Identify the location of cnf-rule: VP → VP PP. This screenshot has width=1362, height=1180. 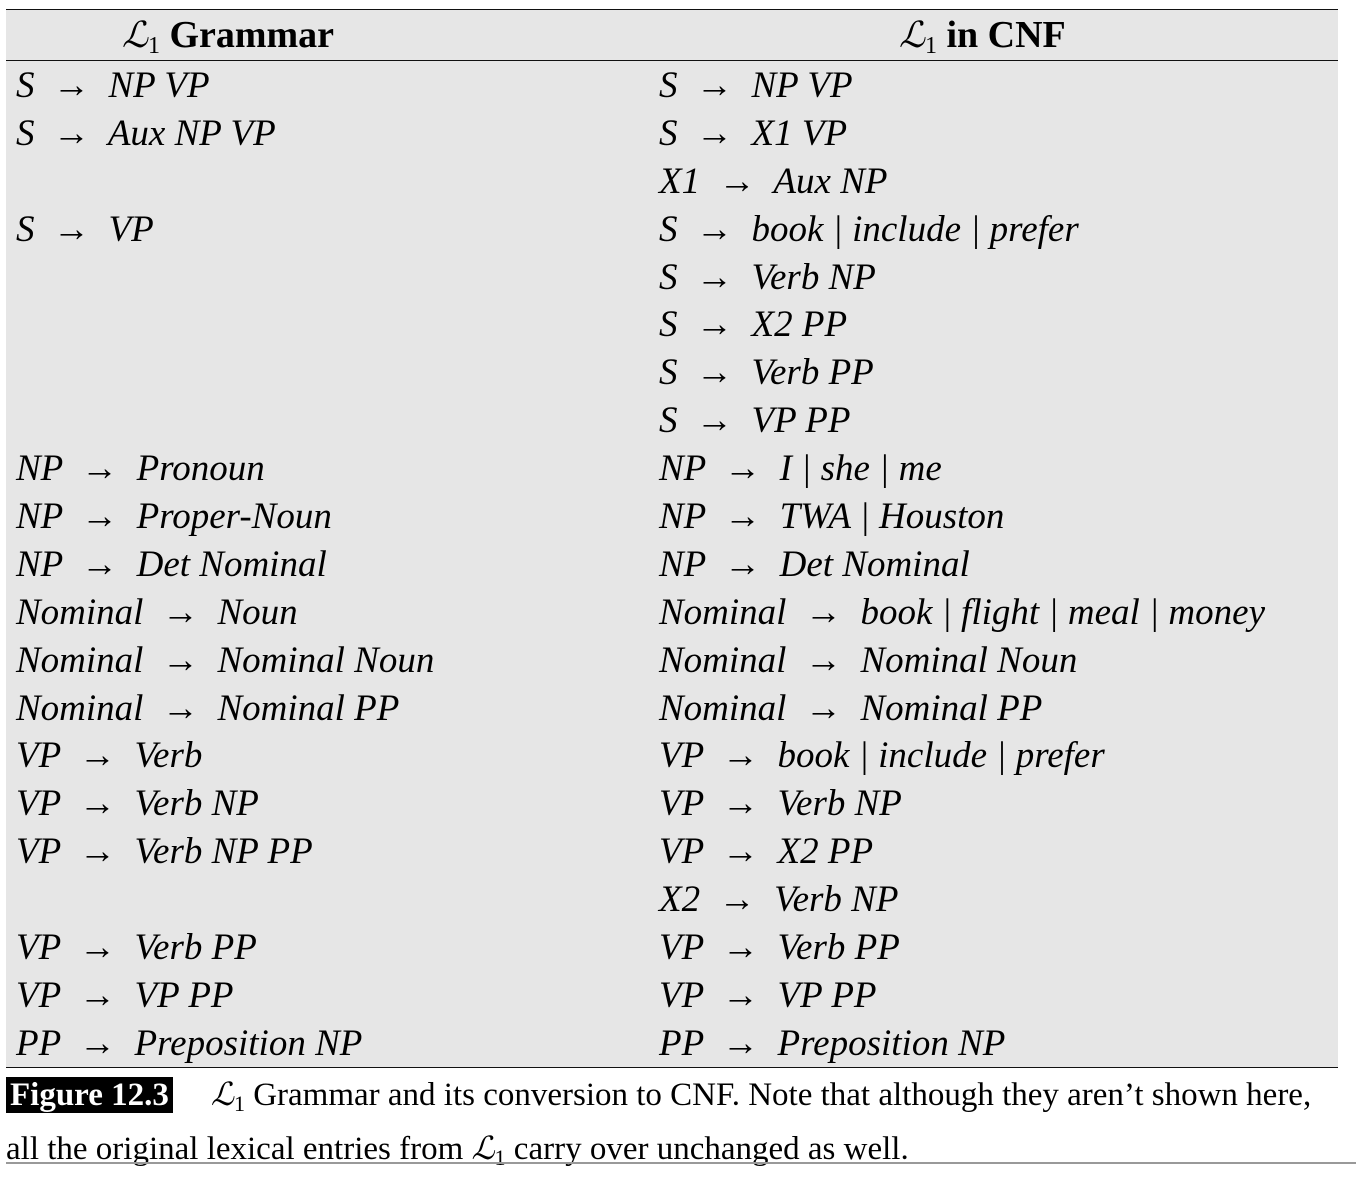
(768, 995).